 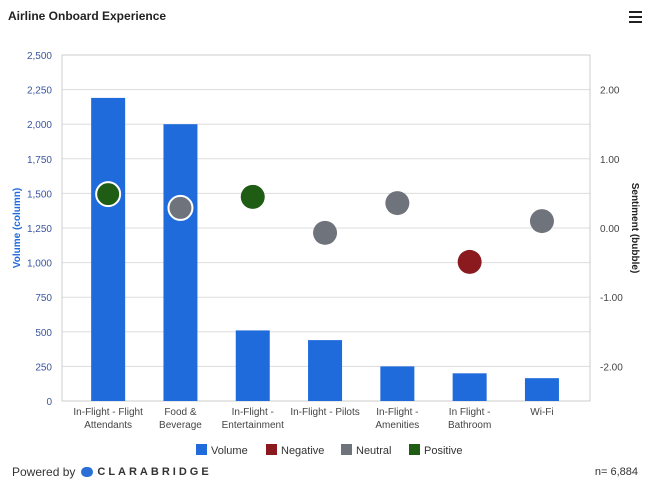 I want to click on brand-logo: CLARABRIDGE, so click(x=146, y=472).